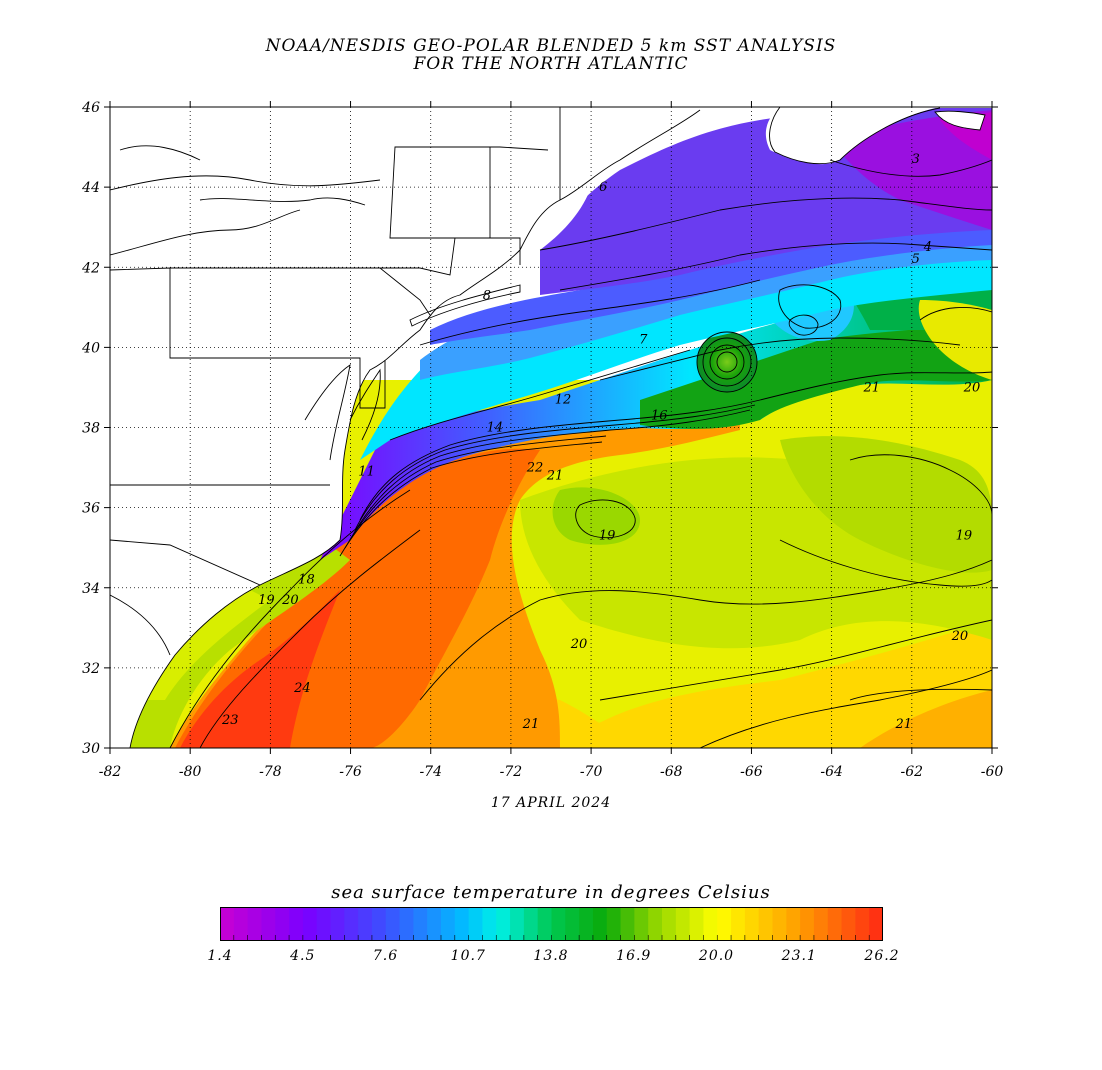 This screenshot has width=1102, height=1070. I want to click on colorbar, so click(551, 924).